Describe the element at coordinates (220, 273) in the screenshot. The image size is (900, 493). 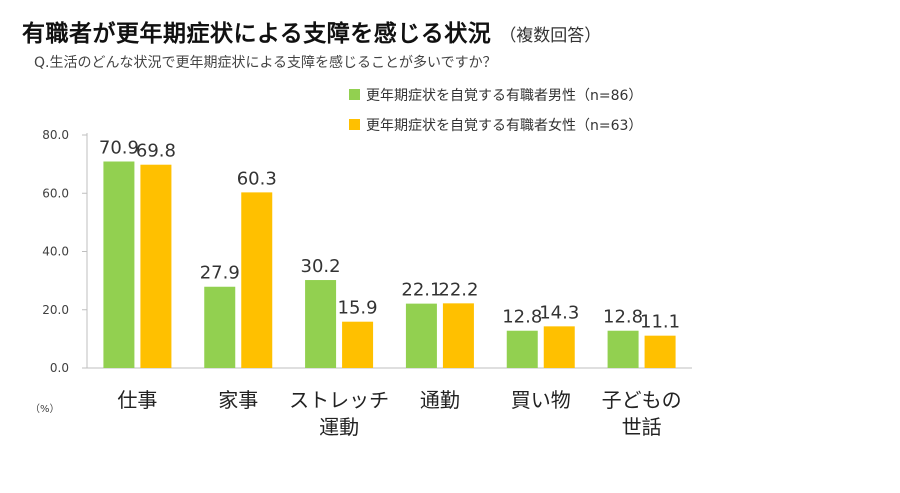
I see `data-label: 27.9` at that location.